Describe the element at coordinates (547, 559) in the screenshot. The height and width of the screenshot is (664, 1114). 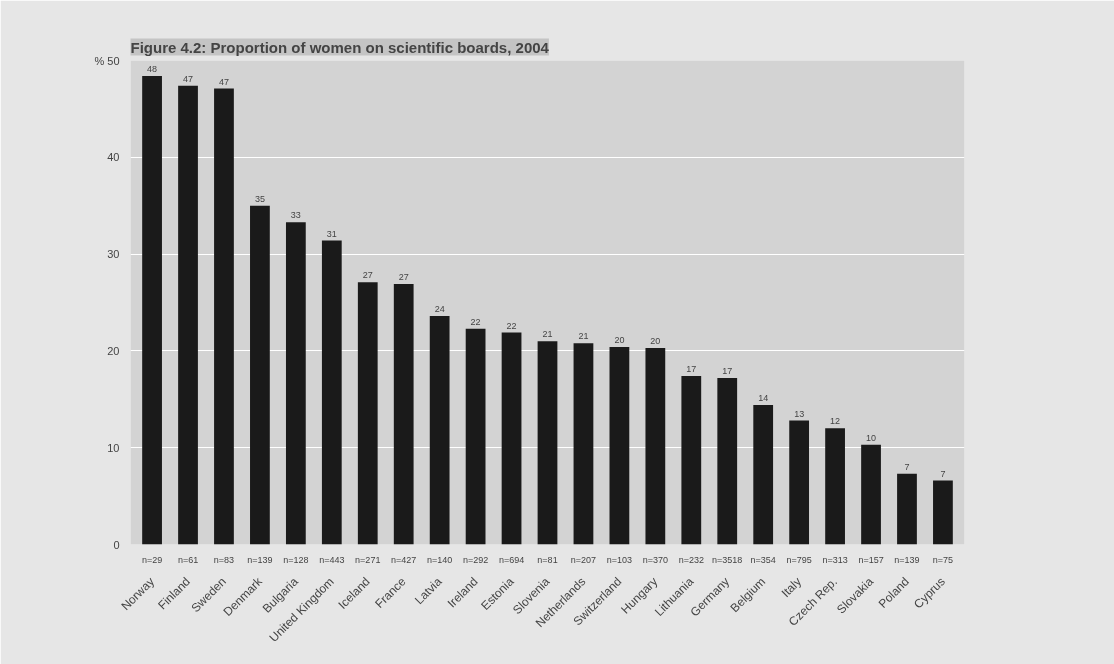
I see `text: n=81` at that location.